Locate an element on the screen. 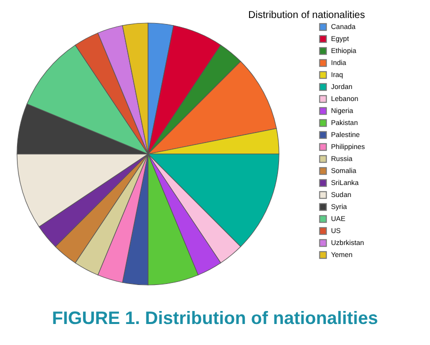  chart-title: Distribution of nationalities is located at coordinates (306, 15).